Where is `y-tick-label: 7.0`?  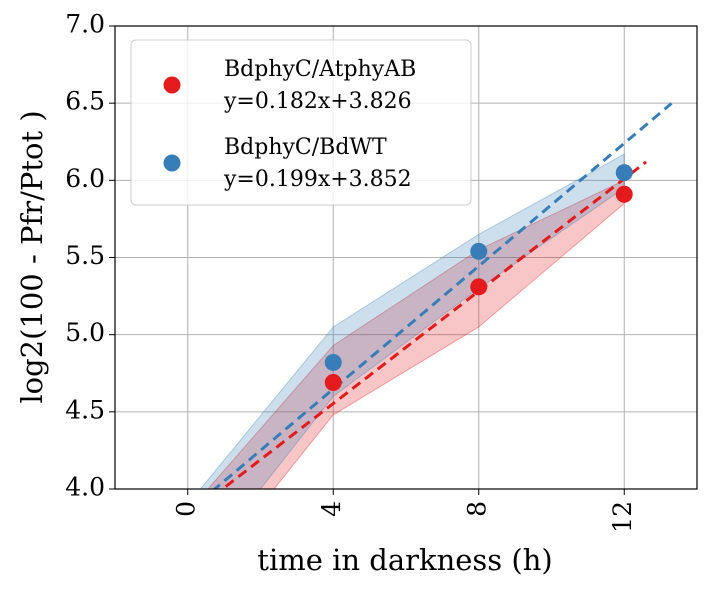
y-tick-label: 7.0 is located at coordinates (85, 24).